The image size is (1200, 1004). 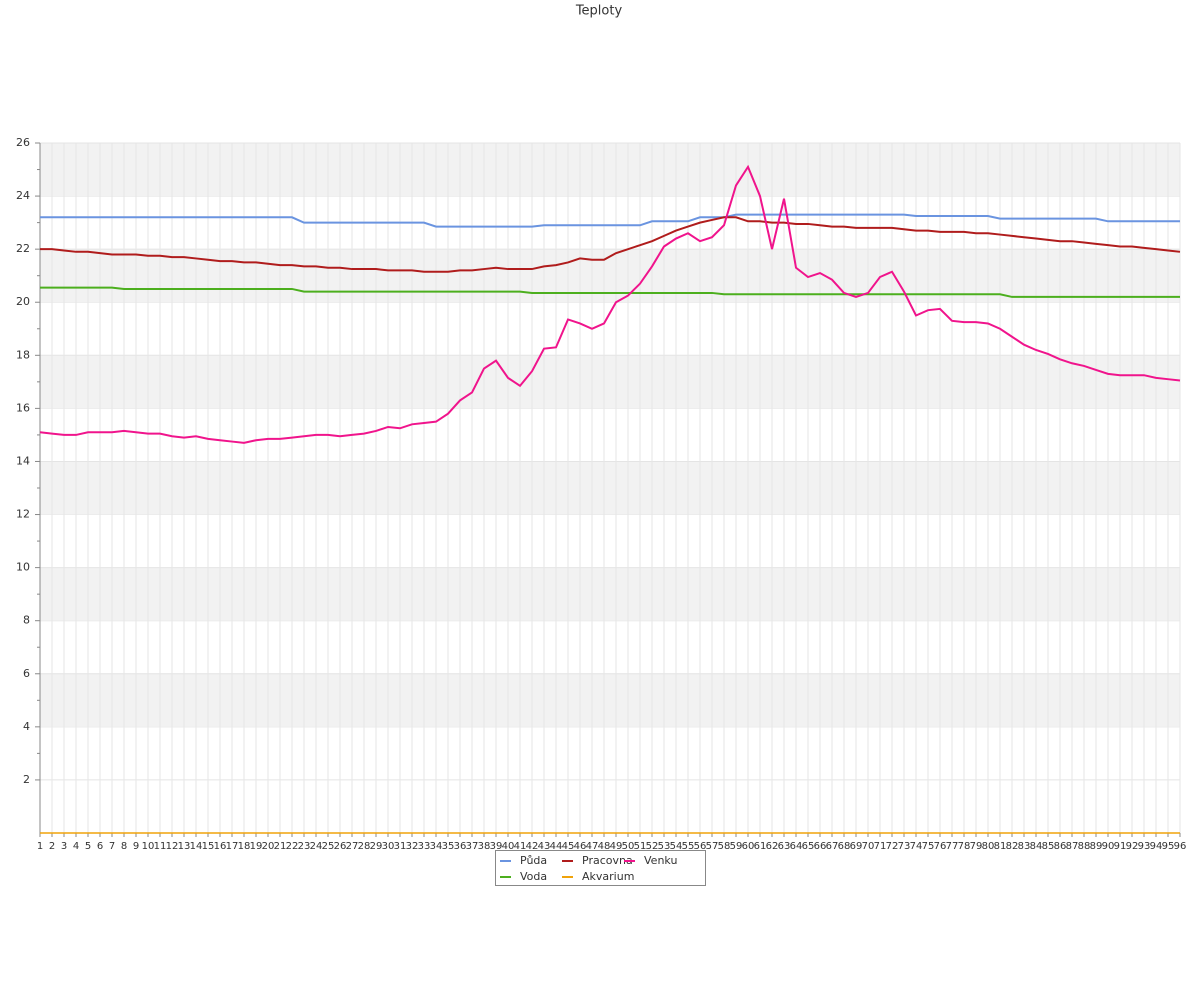 I want to click on x-tick-label: 30, so click(x=388, y=846).